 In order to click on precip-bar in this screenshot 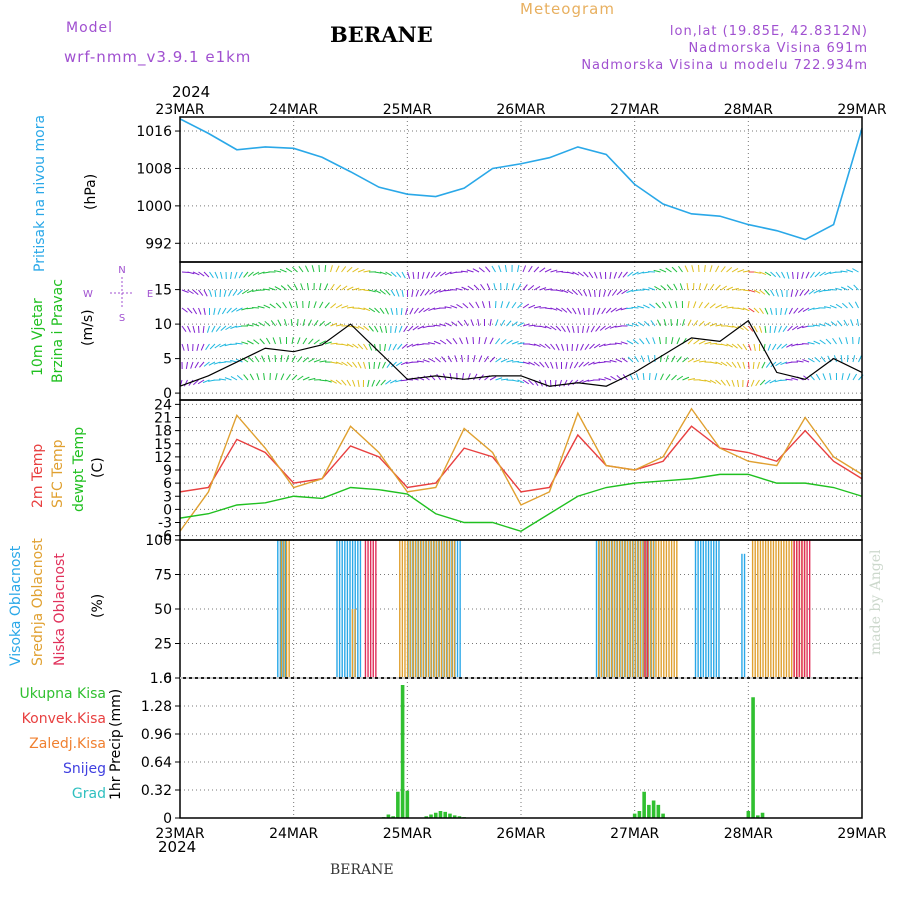, I will do `click(440, 814)`.